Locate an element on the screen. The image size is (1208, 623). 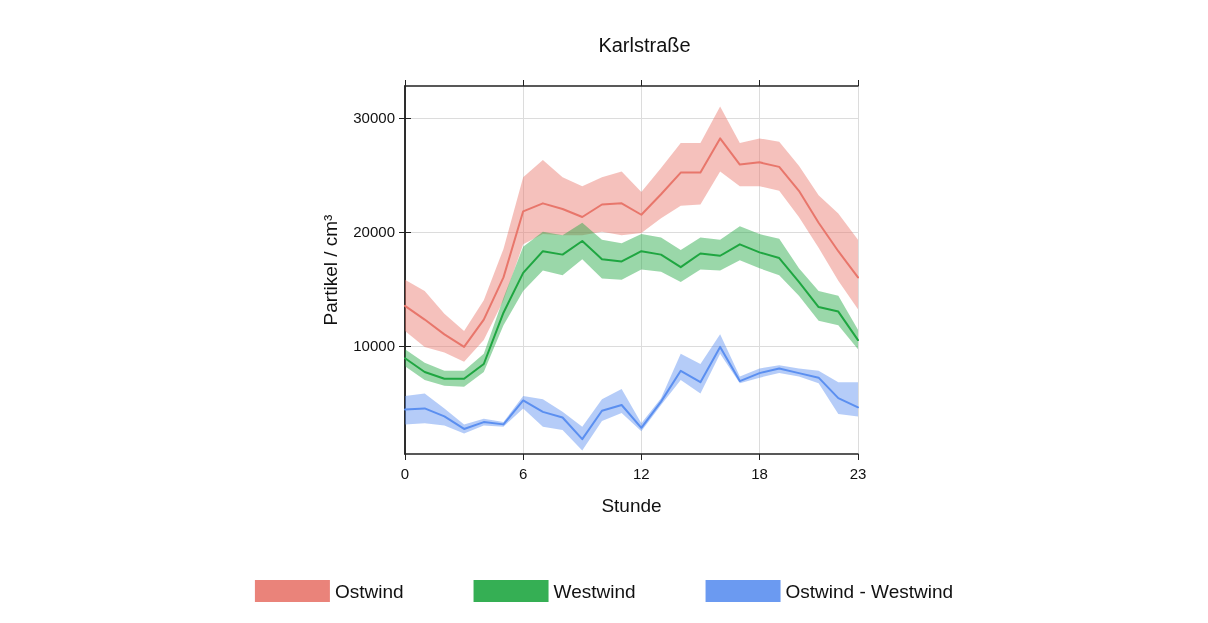
x-tick-label: 23 is located at coordinates (858, 473).